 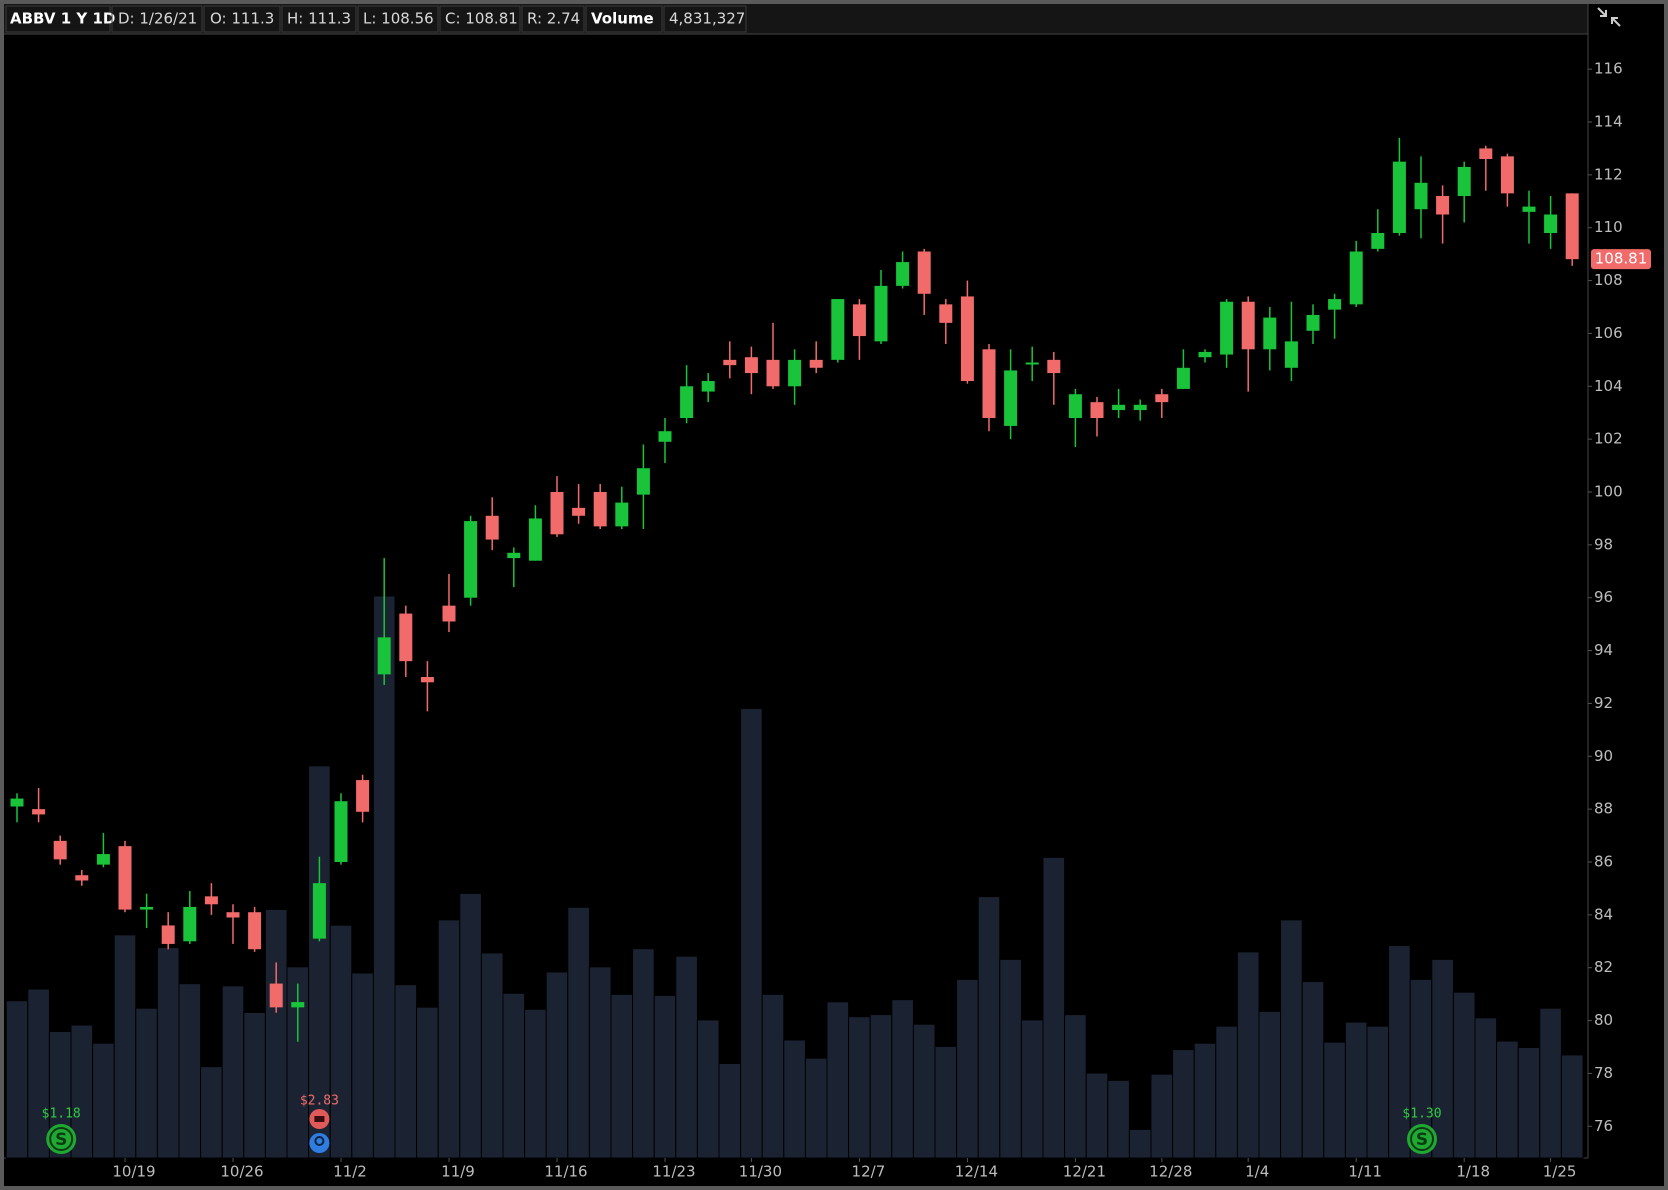 What do you see at coordinates (1603, 862) in the screenshot?
I see `y-tick-label: 86` at bounding box center [1603, 862].